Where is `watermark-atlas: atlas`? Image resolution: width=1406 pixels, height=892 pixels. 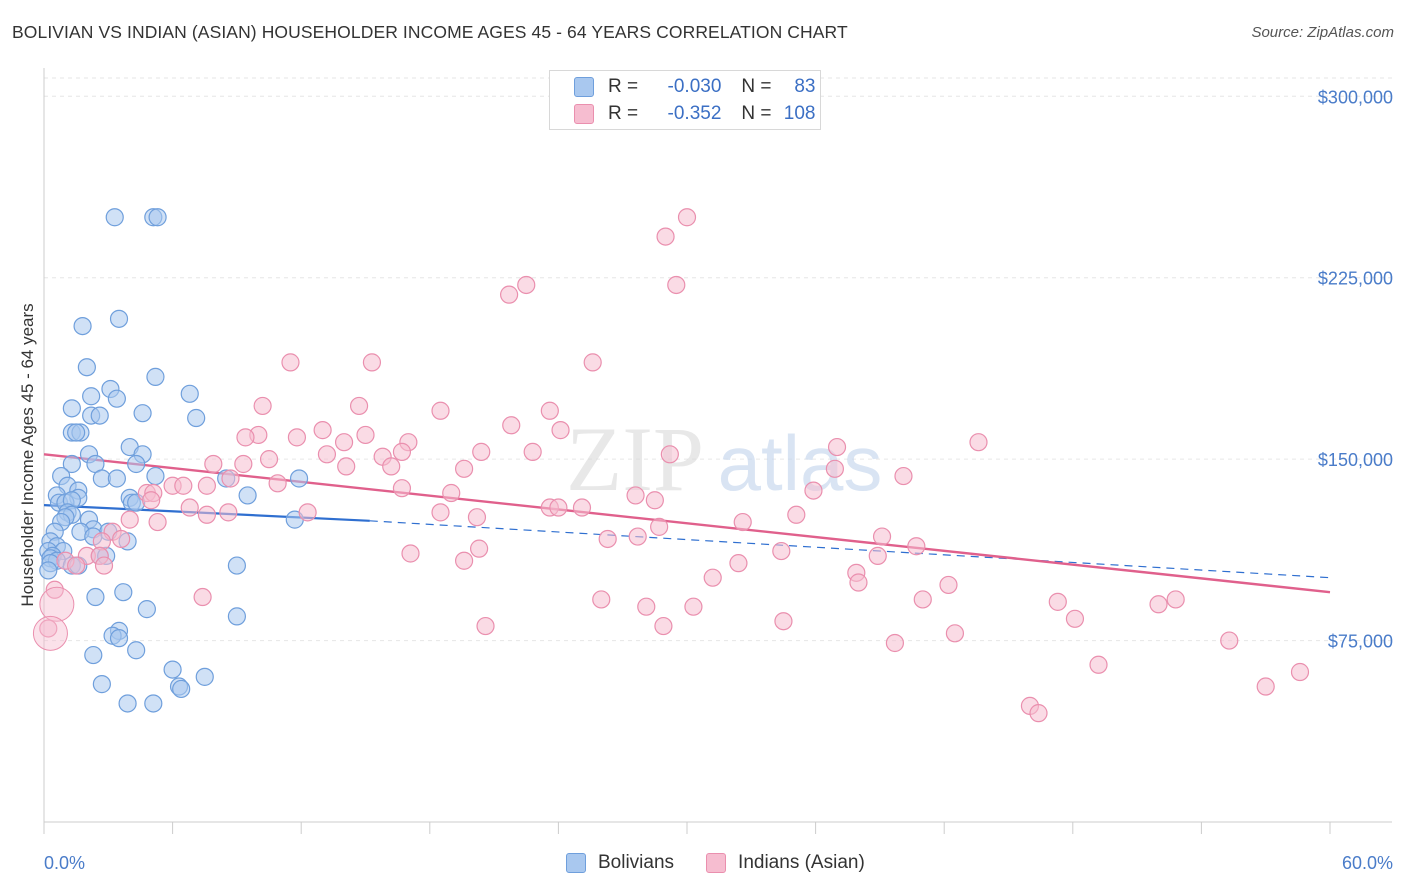
watermark-atlas: atlas is located at coordinates (800, 463).